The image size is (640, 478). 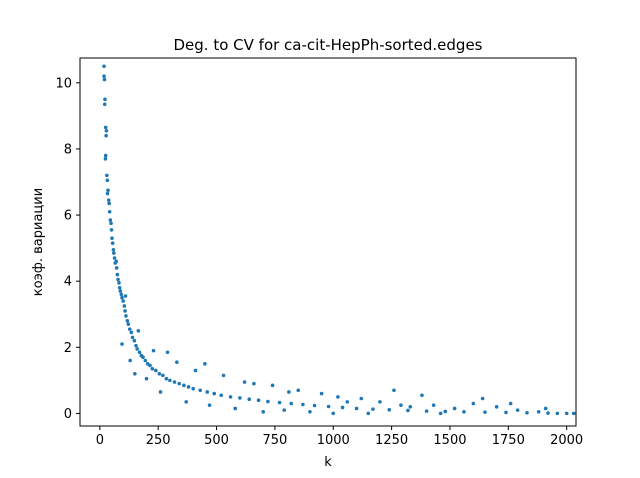 What do you see at coordinates (68, 348) in the screenshot?
I see `y-tick-label: 2` at bounding box center [68, 348].